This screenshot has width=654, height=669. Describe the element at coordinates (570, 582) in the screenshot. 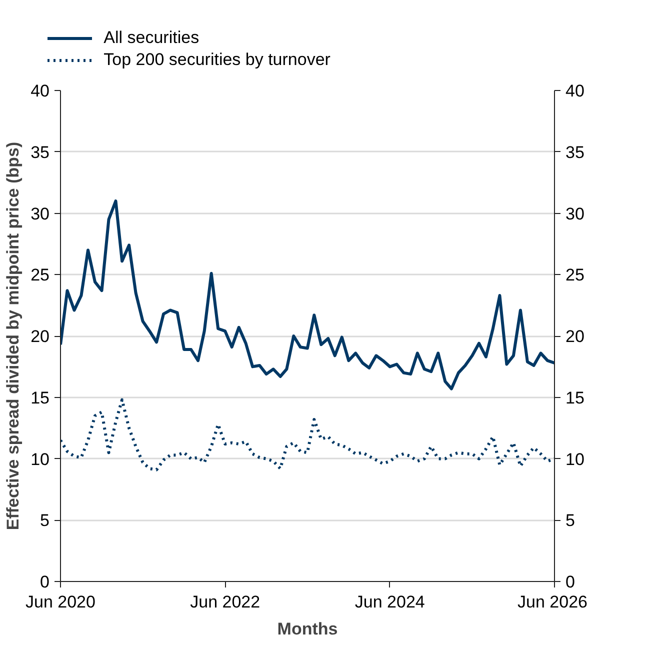

I see `y2-tick-label: 0` at that location.